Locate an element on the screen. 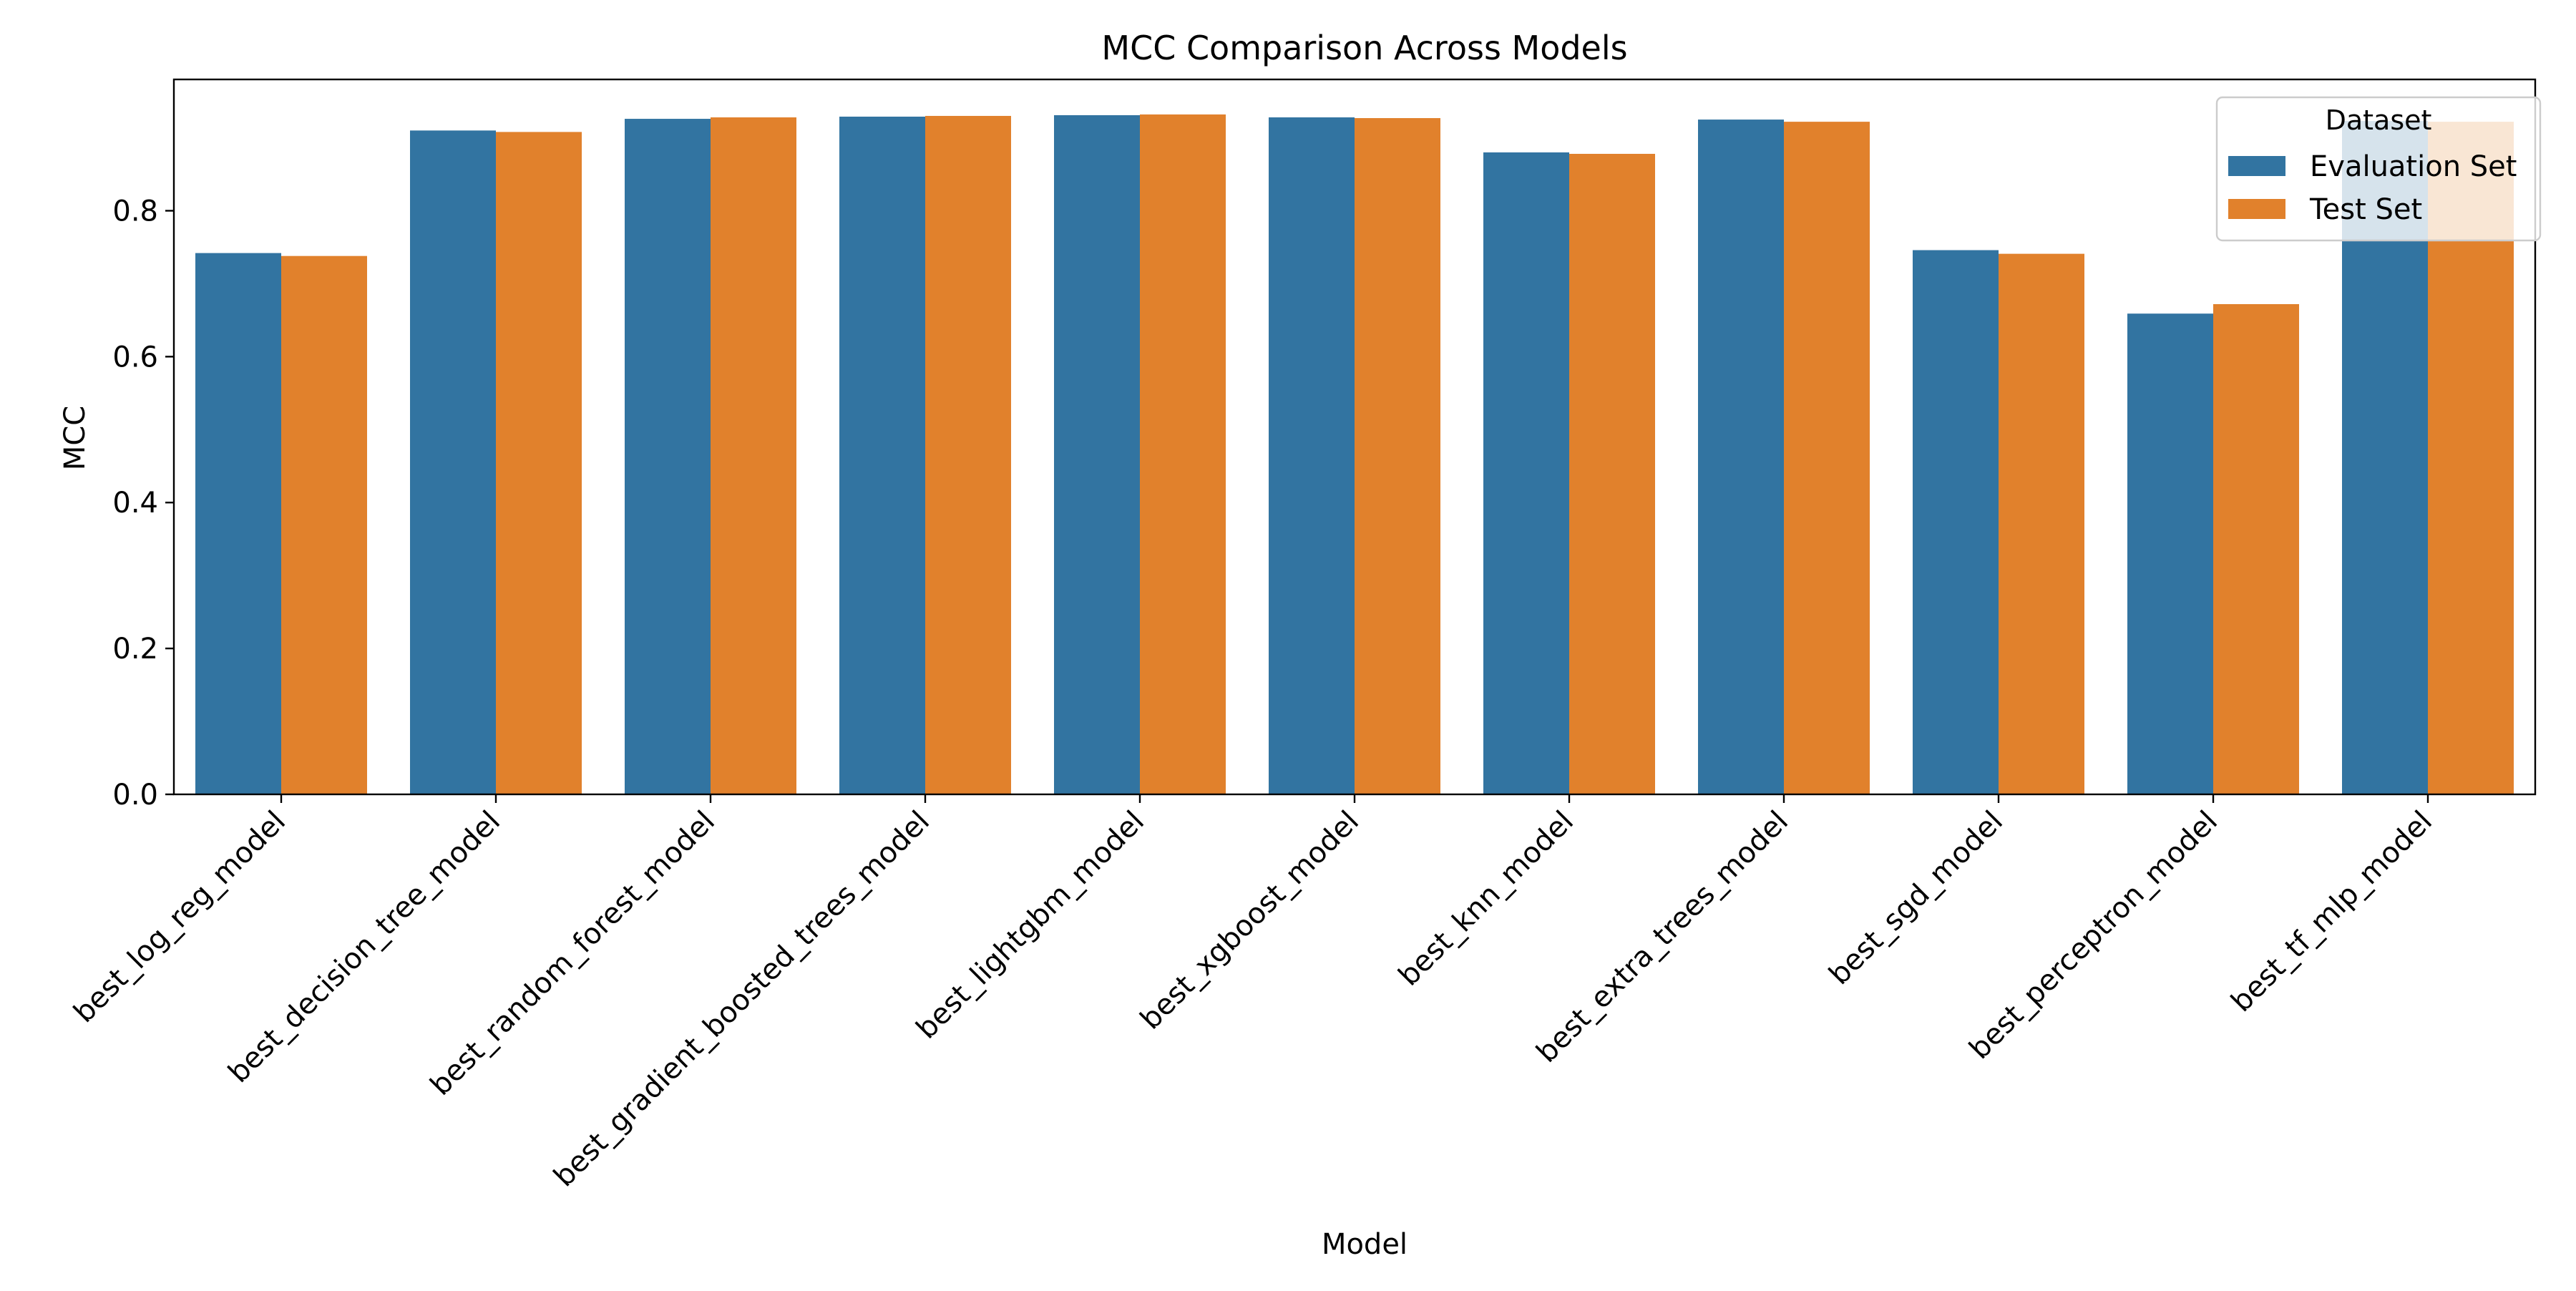 The height and width of the screenshot is (1291, 2576). x-tick-label-best-tf-mlp-model: best_tf_mlp_model is located at coordinates (2332, 912).